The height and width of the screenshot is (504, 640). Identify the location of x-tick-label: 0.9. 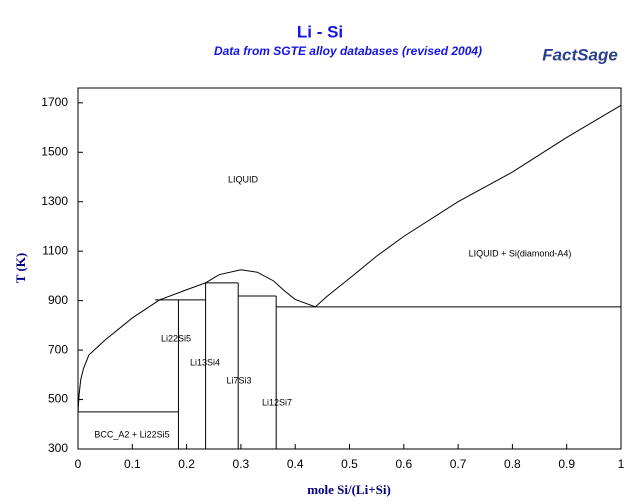
(566, 464).